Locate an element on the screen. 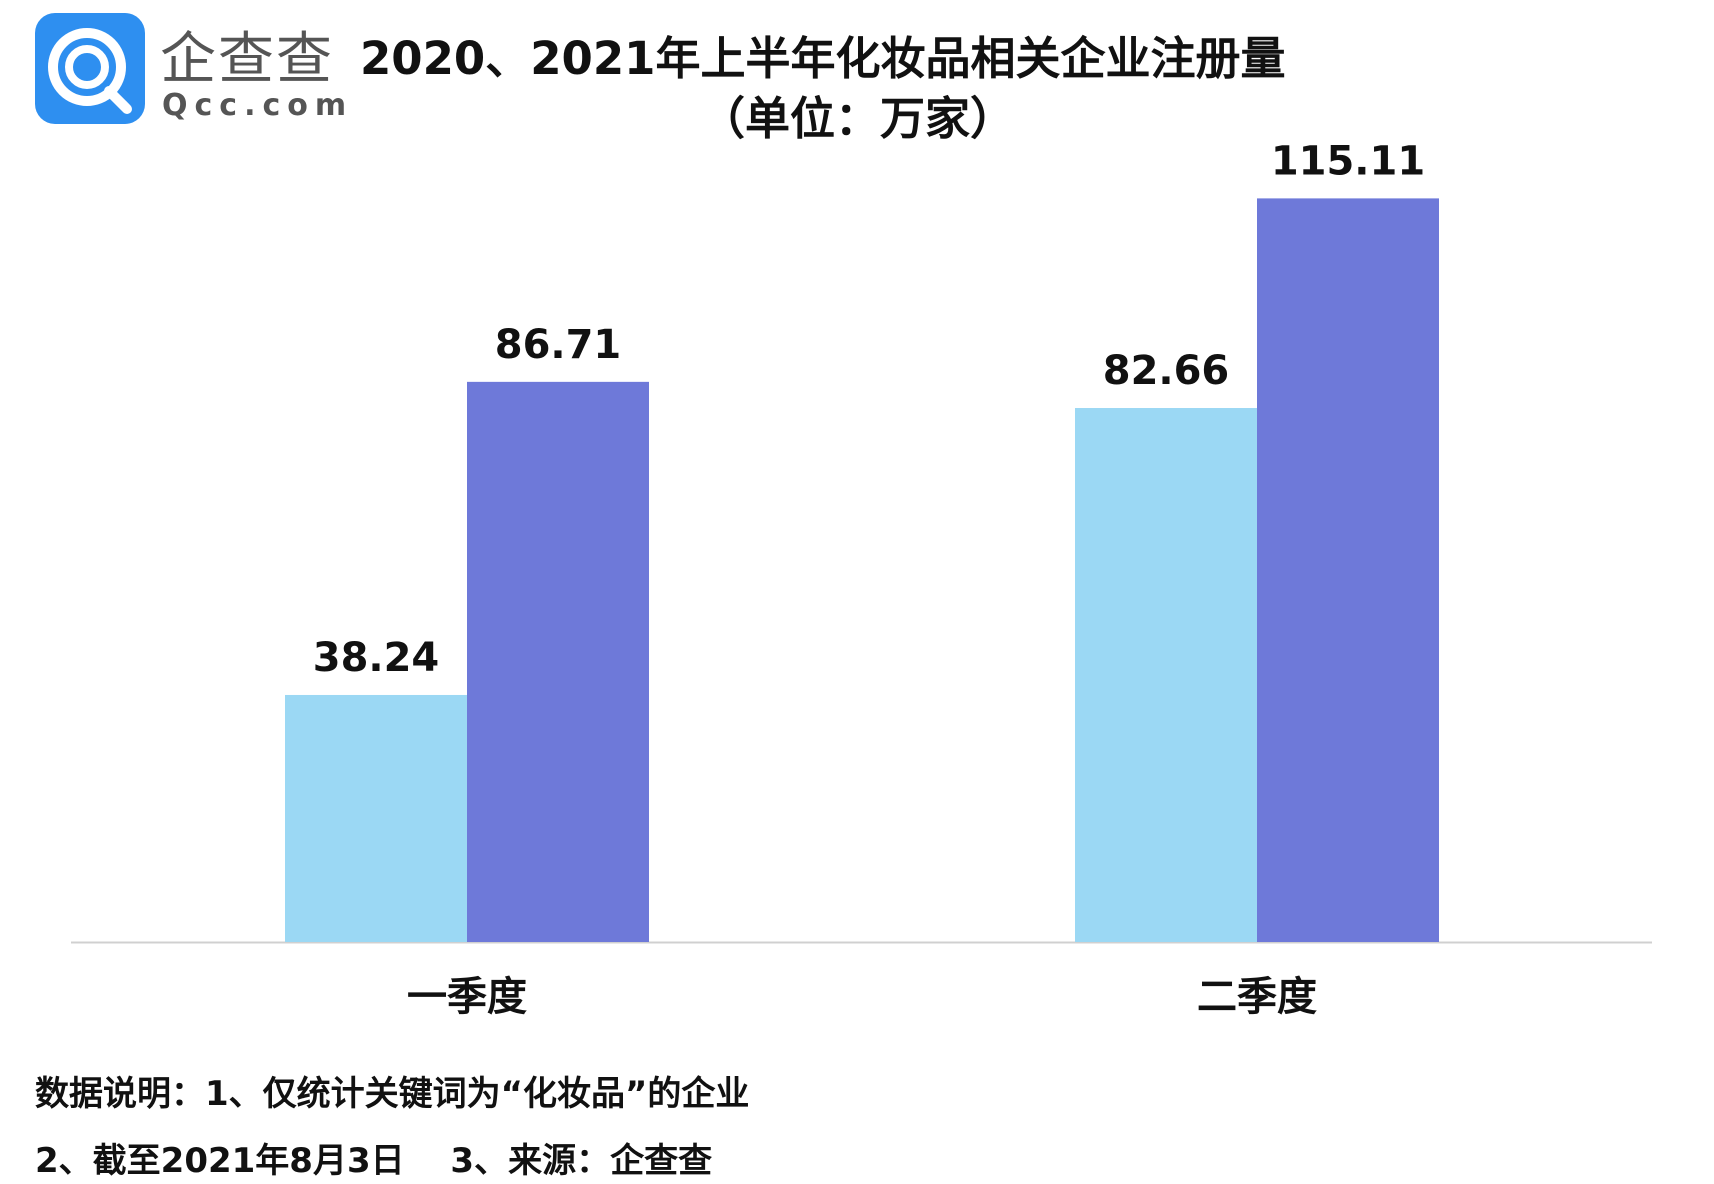 Image resolution: width=1714 pixels, height=1184 pixels. data-label: 82.66 is located at coordinates (1166, 371).